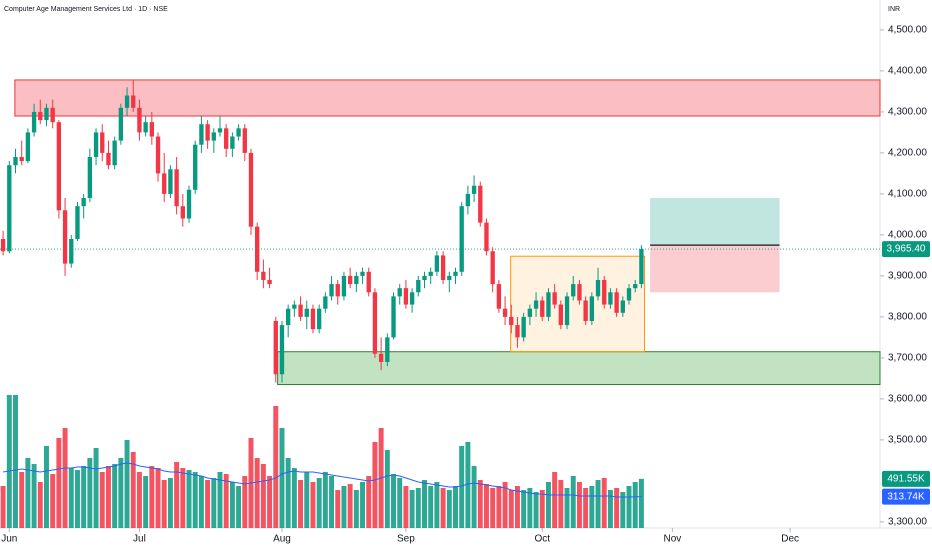 The image size is (932, 550). I want to click on currency: INR, so click(894, 9).